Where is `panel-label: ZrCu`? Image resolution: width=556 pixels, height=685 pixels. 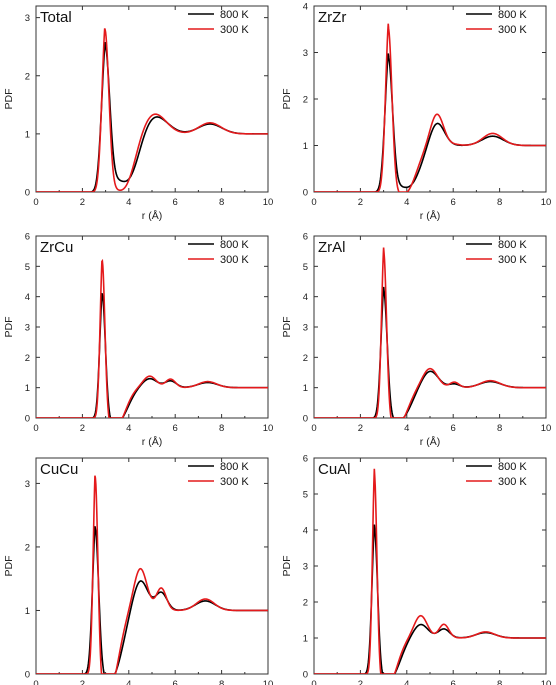 panel-label: ZrCu is located at coordinates (56, 247).